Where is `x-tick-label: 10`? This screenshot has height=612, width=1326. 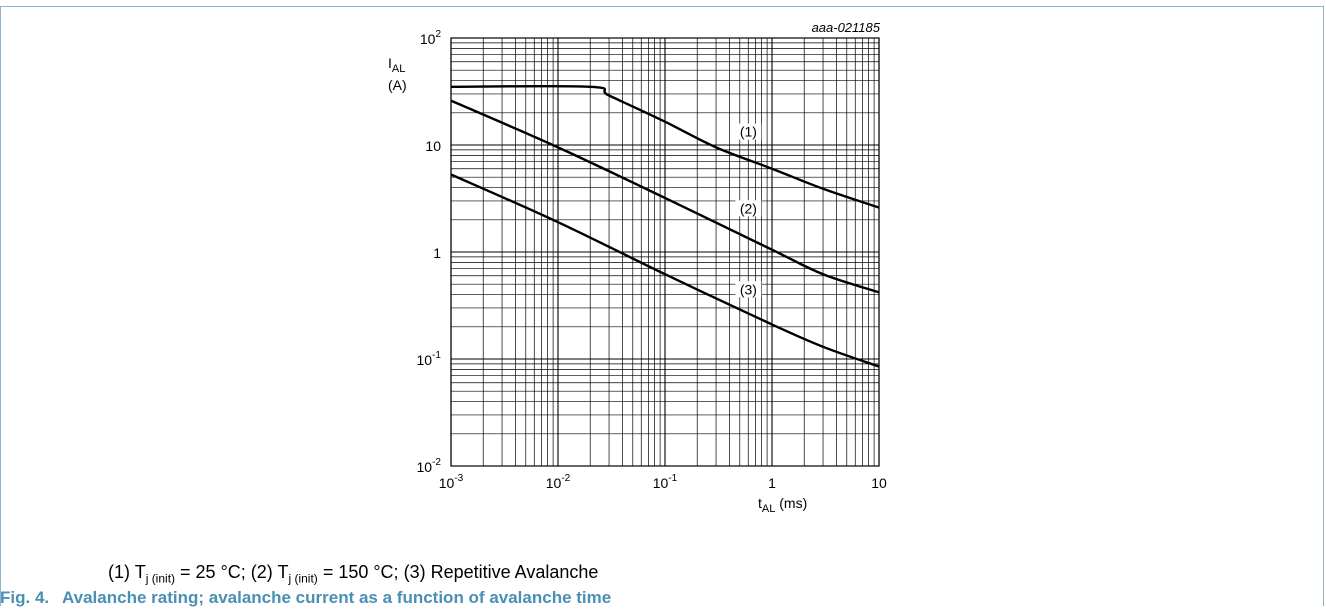
x-tick-label: 10 is located at coordinates (879, 483).